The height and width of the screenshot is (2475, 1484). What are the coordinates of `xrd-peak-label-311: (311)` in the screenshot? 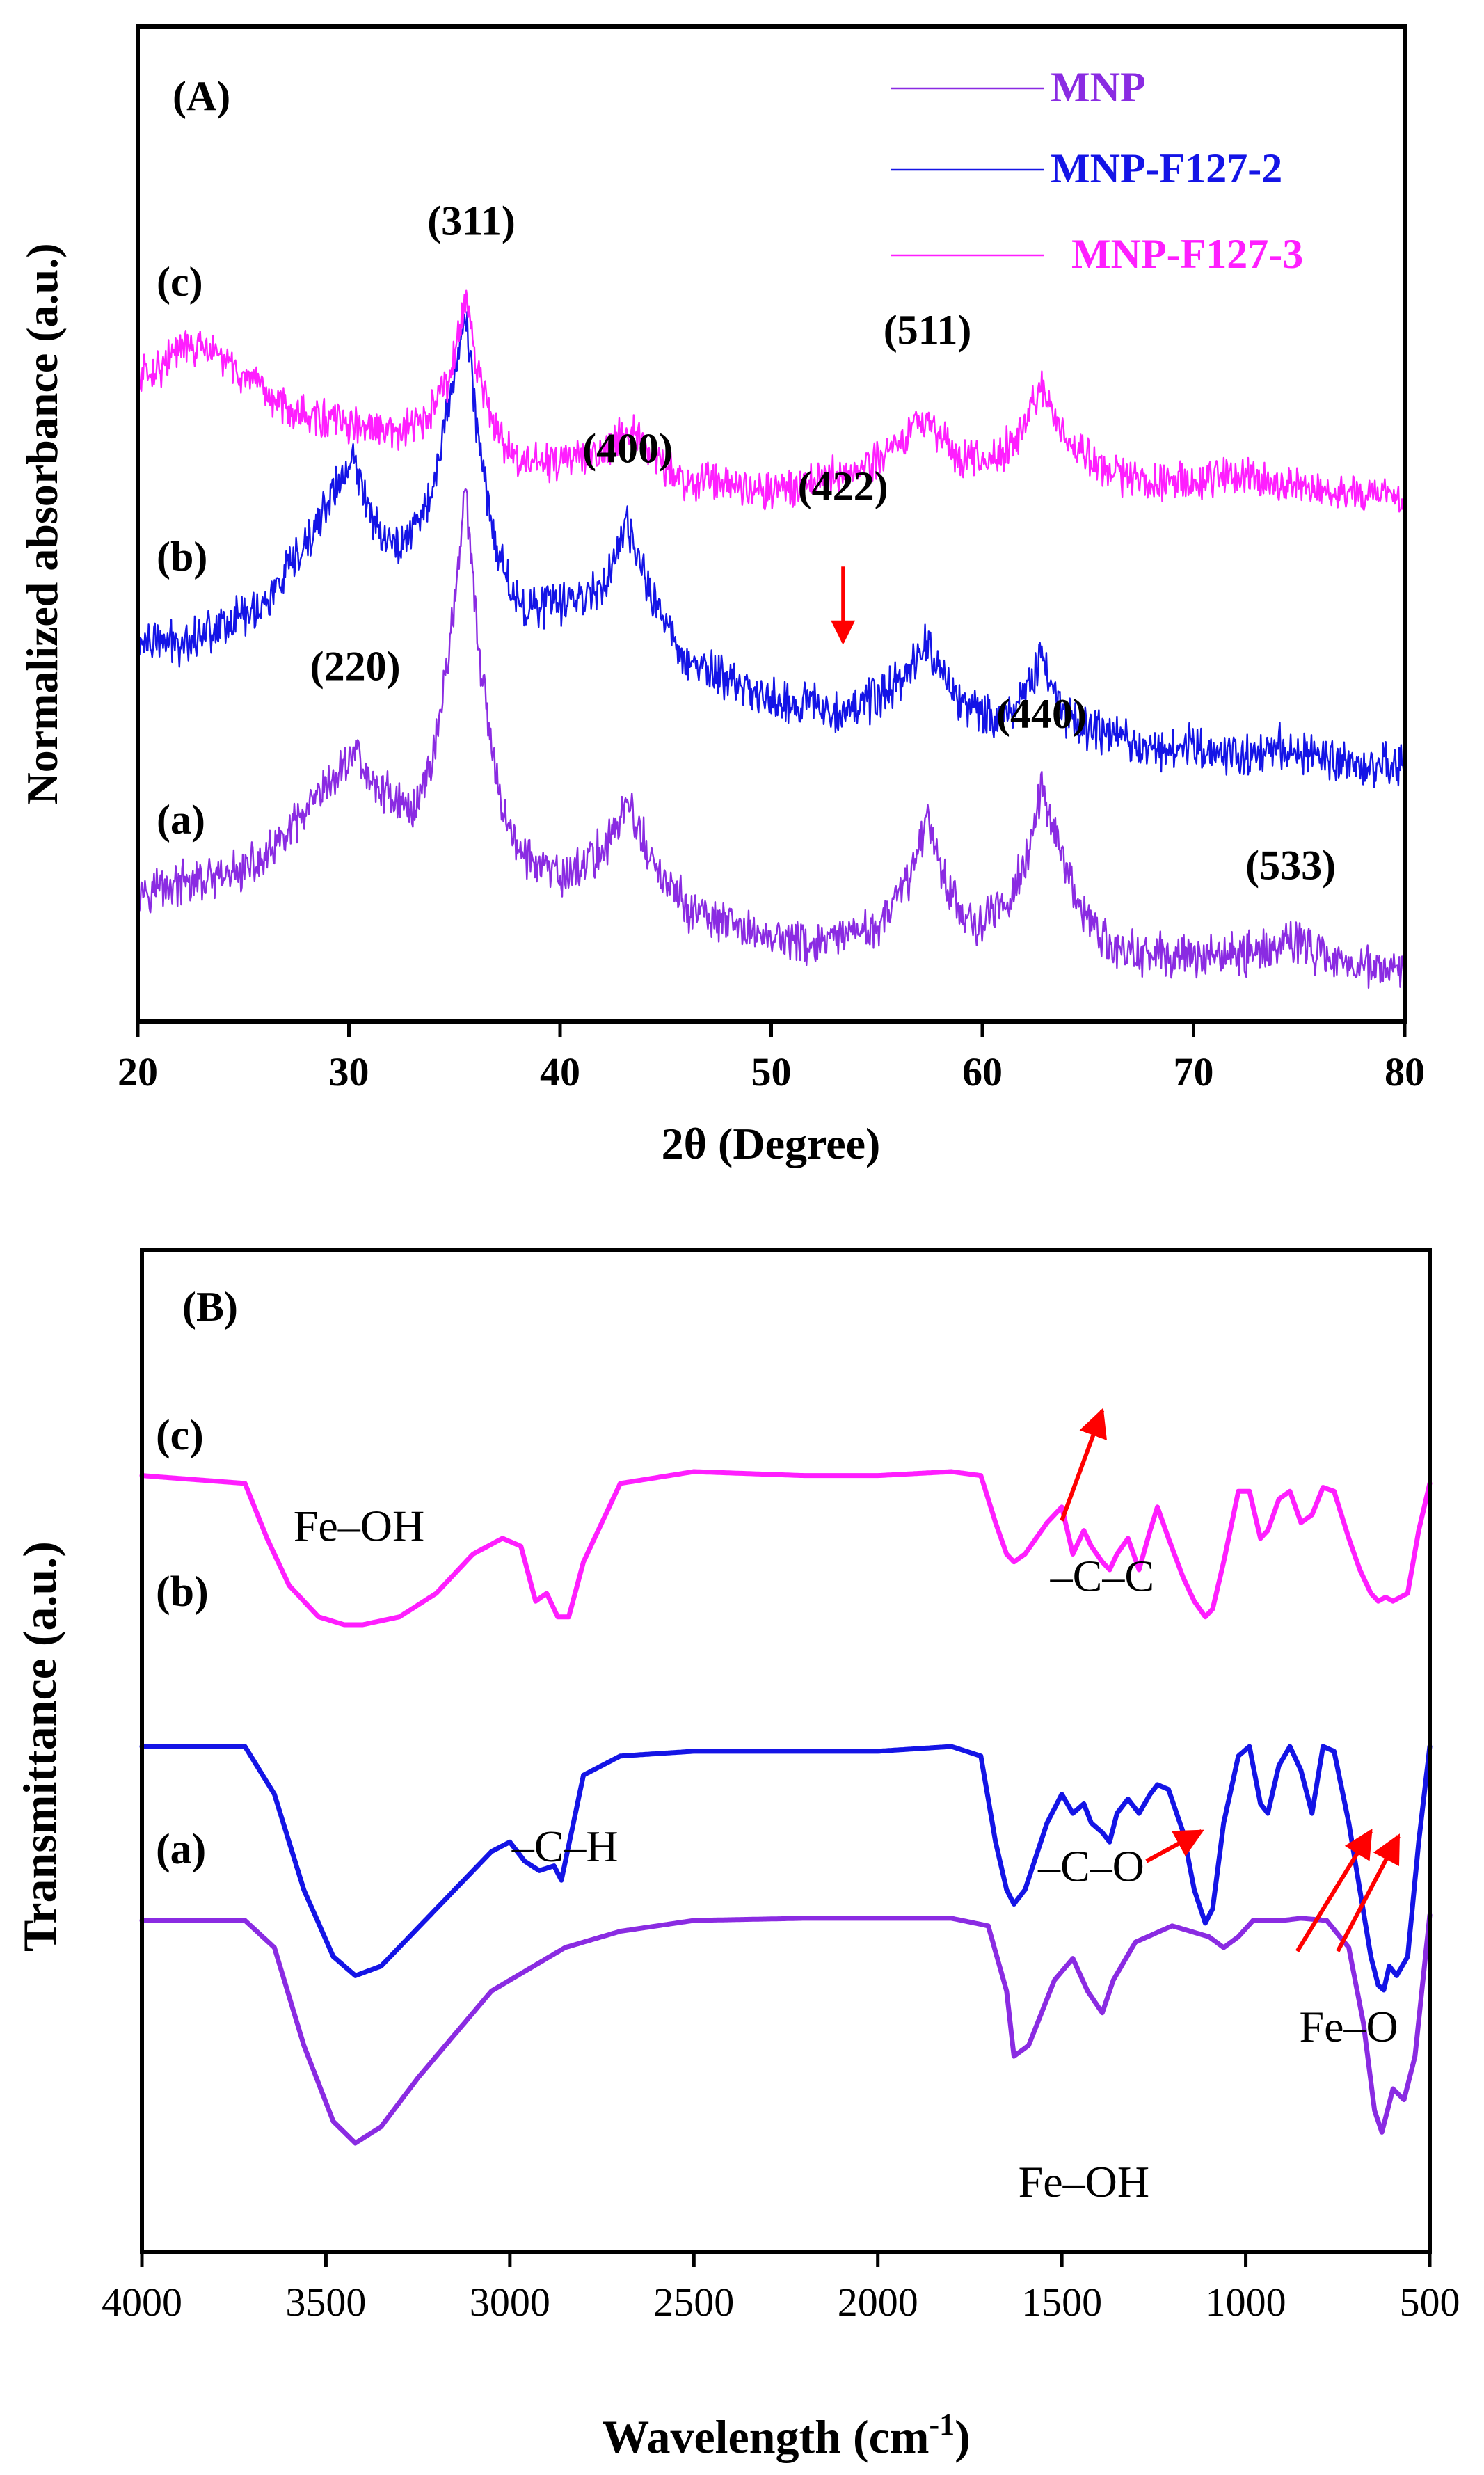 It's located at (471, 221).